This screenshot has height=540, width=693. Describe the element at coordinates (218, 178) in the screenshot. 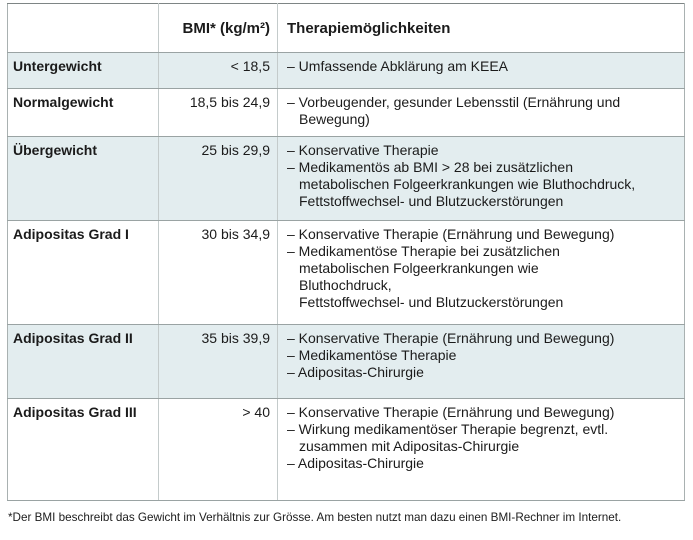

I see `bmi-cell: 25 bis 29,9` at that location.